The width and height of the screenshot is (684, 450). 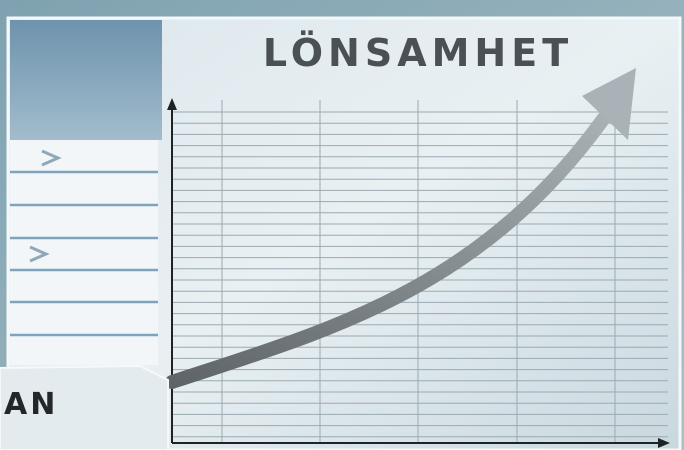 I want to click on rows-bg, so click(x=84, y=252).